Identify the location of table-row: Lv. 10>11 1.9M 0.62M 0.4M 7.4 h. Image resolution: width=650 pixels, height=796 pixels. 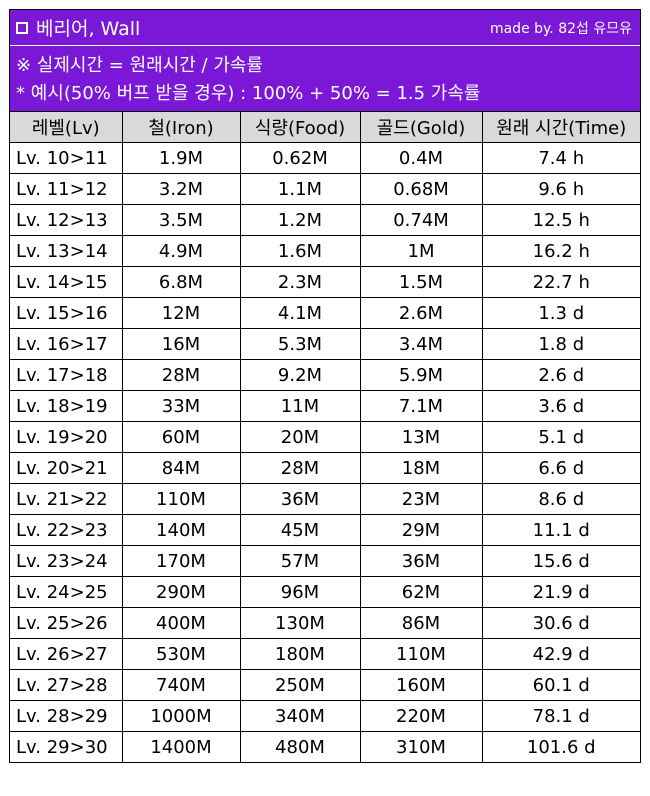
(325, 158).